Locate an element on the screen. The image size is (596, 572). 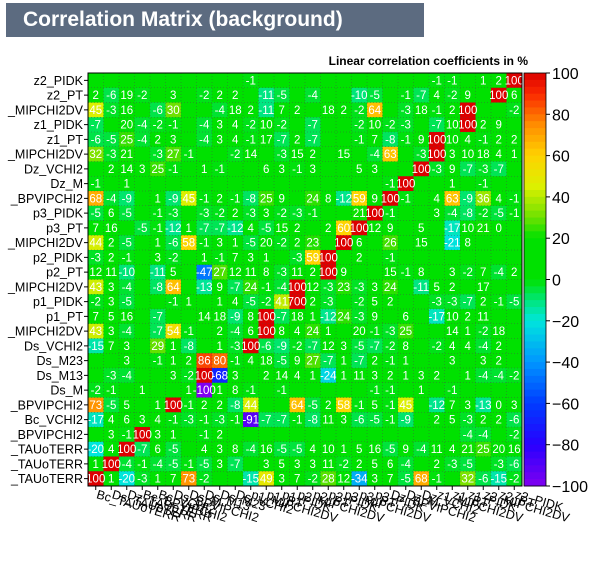
cell-value-label: 14 is located at coordinates (204, 317).